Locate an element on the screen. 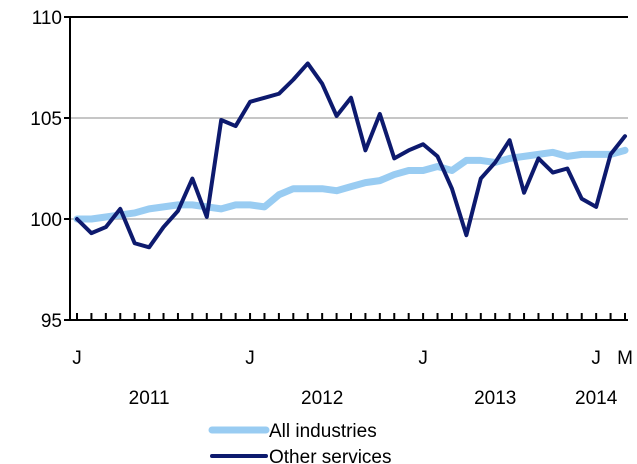  series-line-all-industries is located at coordinates (351, 184).